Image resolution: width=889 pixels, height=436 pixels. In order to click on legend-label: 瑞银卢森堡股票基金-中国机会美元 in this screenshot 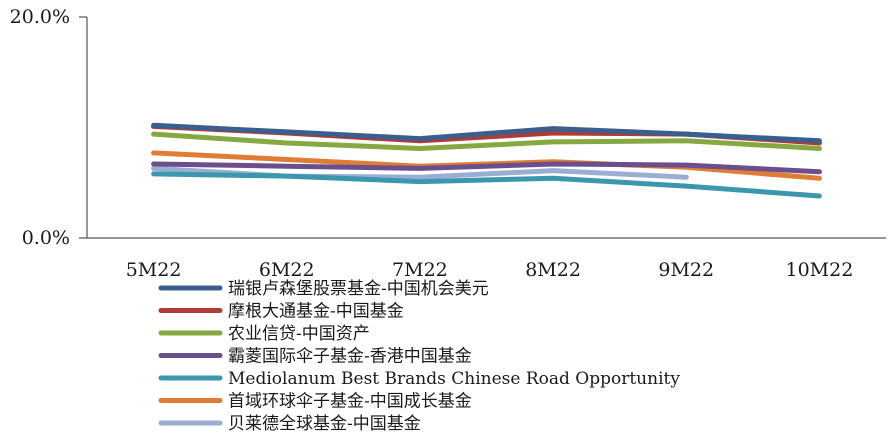, I will do `click(358, 289)`.